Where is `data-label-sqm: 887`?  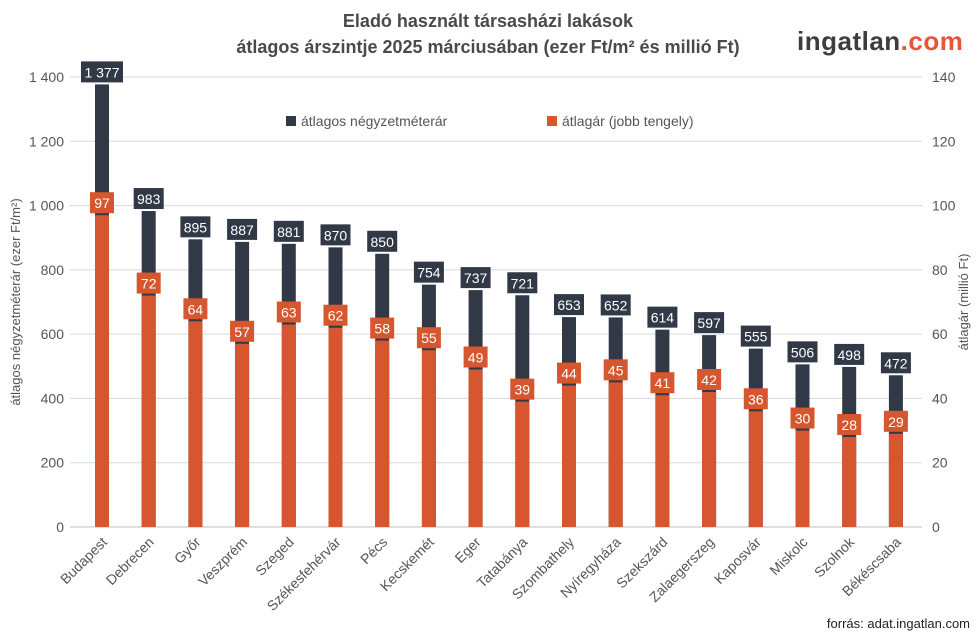 data-label-sqm: 887 is located at coordinates (242, 230).